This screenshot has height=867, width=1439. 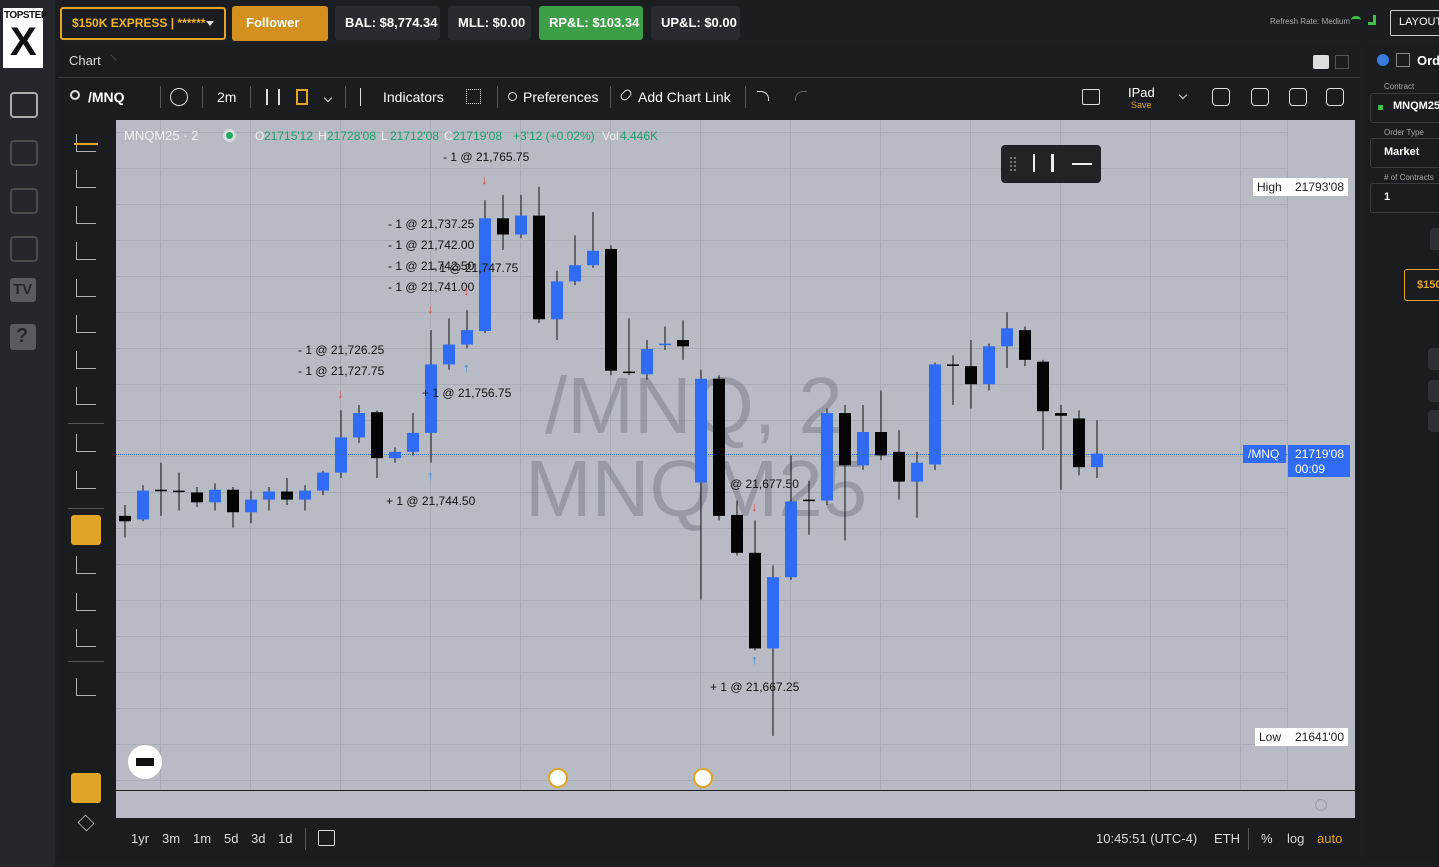 What do you see at coordinates (1091, 97) in the screenshot?
I see `select-icon` at bounding box center [1091, 97].